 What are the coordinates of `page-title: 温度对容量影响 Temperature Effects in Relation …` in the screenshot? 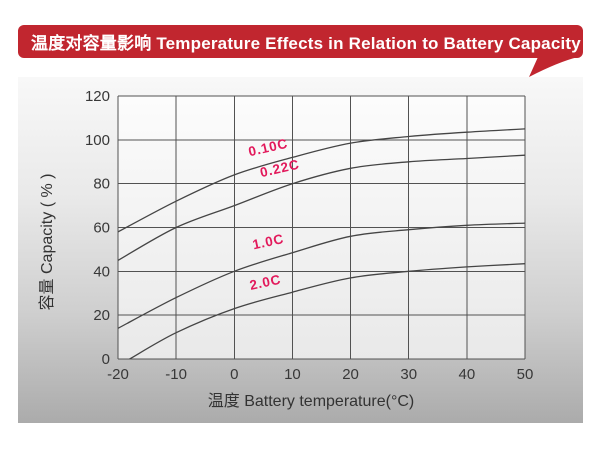 It's located at (306, 43).